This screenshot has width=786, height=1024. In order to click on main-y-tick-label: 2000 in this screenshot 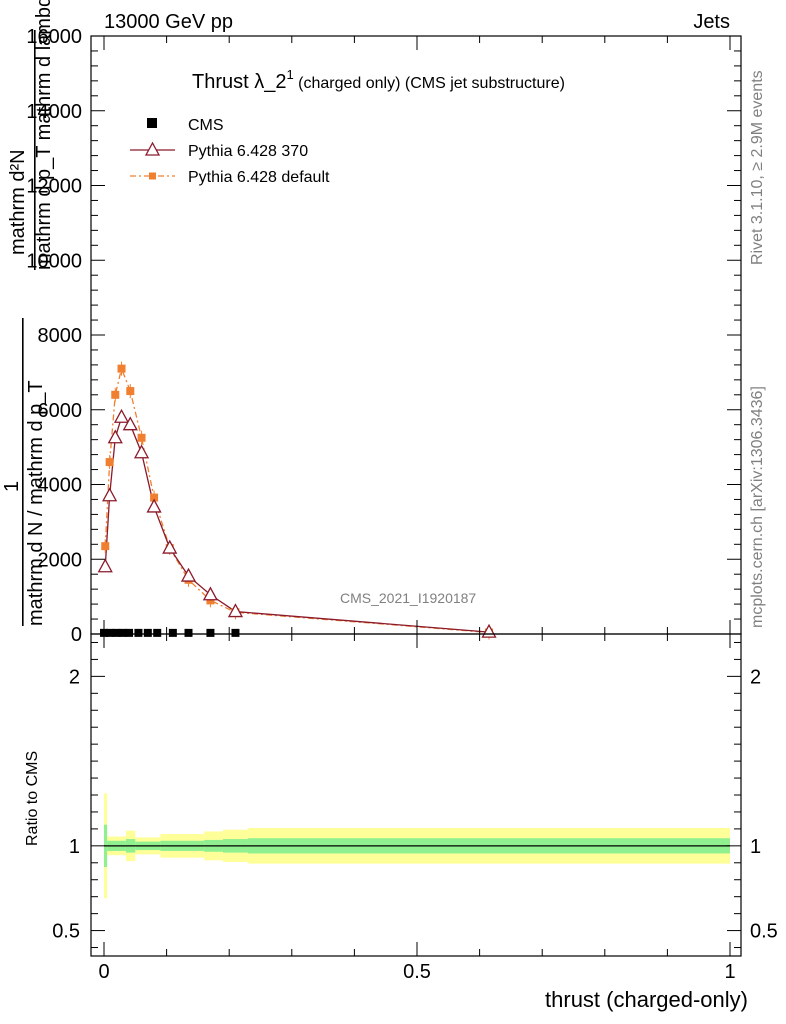, I will do `click(60, 560)`.